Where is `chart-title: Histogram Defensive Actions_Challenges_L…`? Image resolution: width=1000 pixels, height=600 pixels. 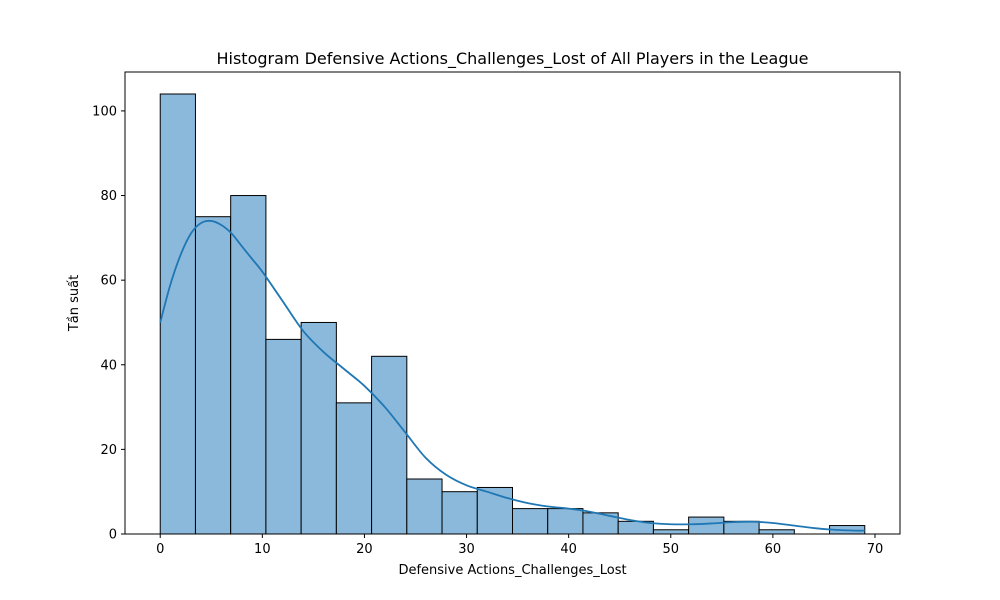 chart-title: Histogram Defensive Actions_Challenges_L… is located at coordinates (512, 59).